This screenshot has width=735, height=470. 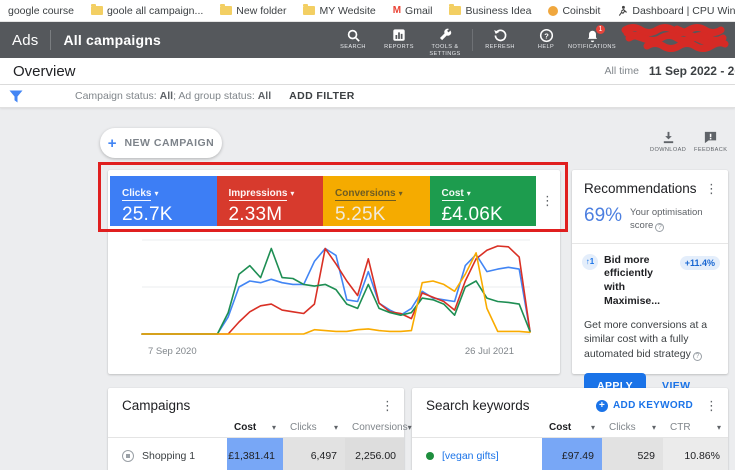 I want to click on page-header: Overview All time 11 Sep 2022 - 26, so click(x=367, y=71).